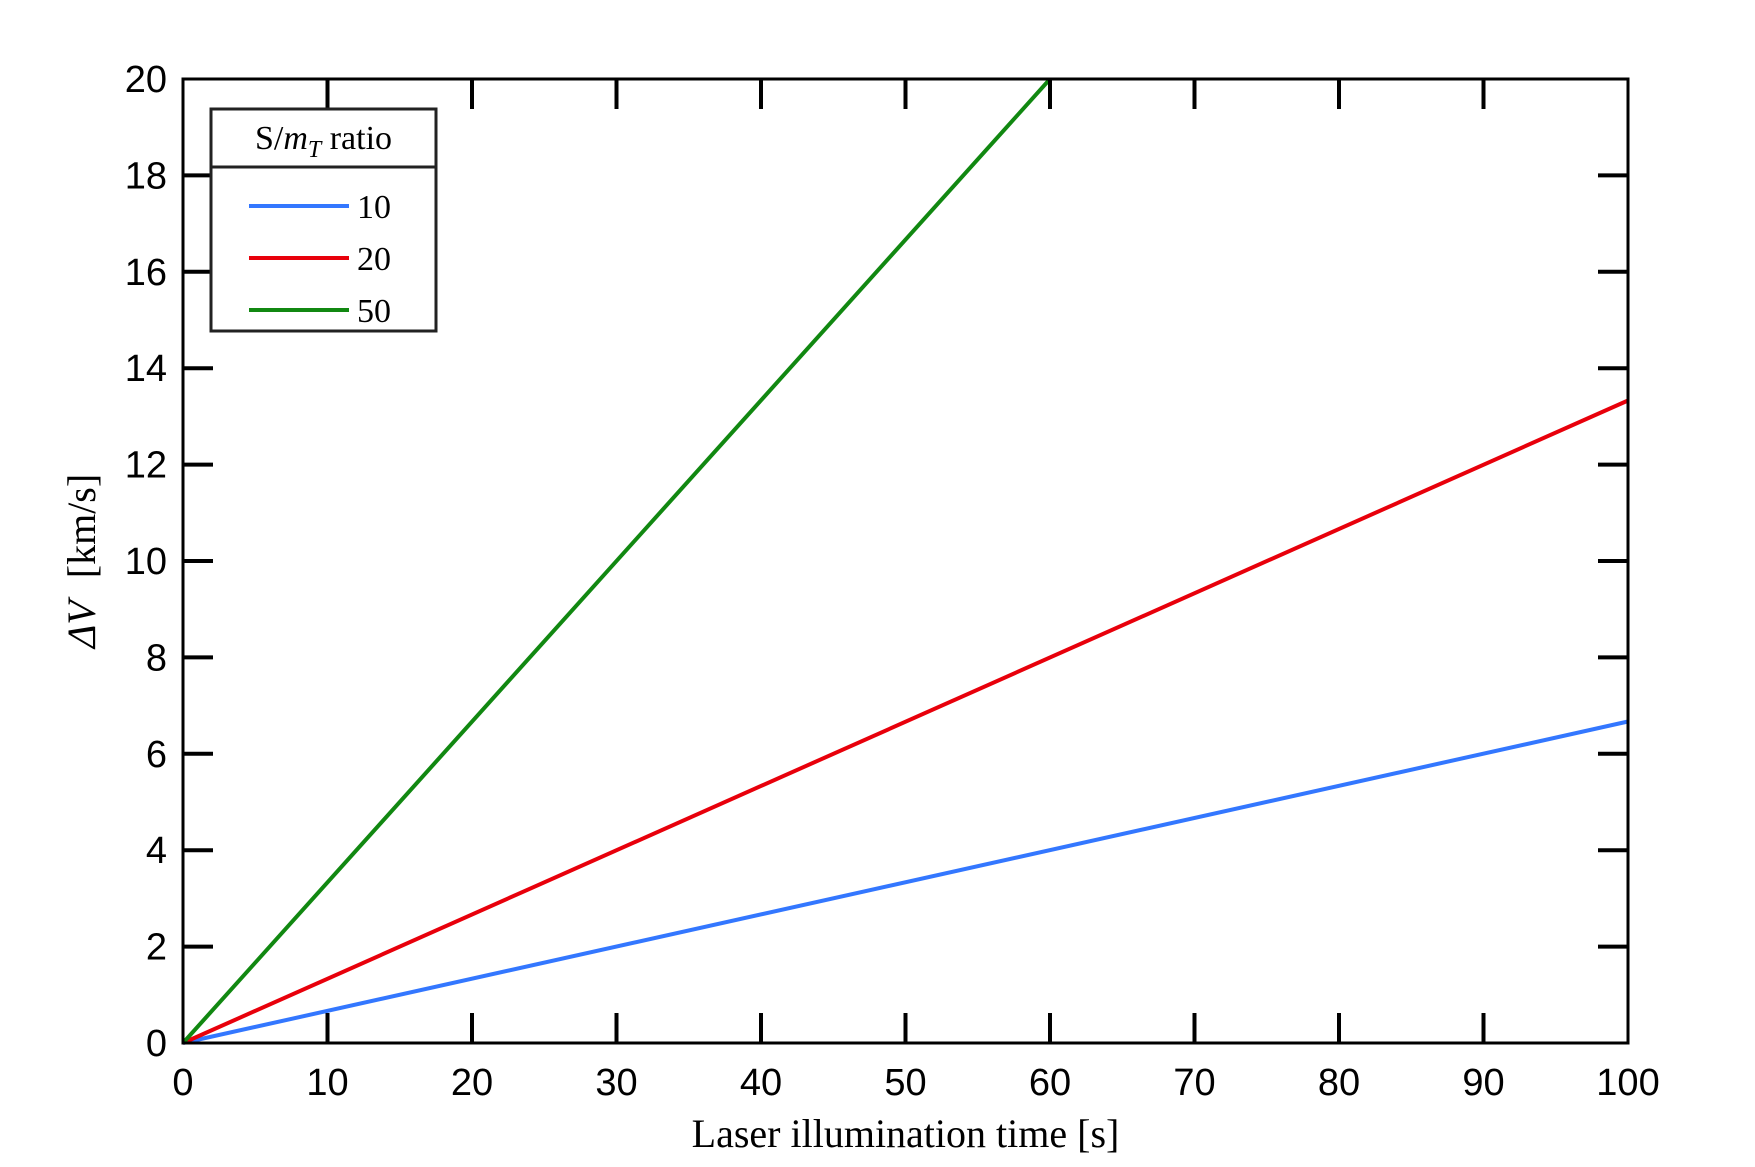  Describe the element at coordinates (81, 526) in the screenshot. I see `y-axis-unit: [km/s]` at that location.